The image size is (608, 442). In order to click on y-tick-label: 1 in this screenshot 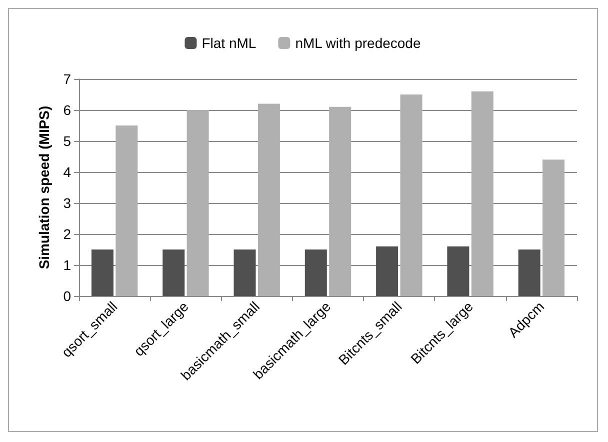, I will do `click(67, 265)`.